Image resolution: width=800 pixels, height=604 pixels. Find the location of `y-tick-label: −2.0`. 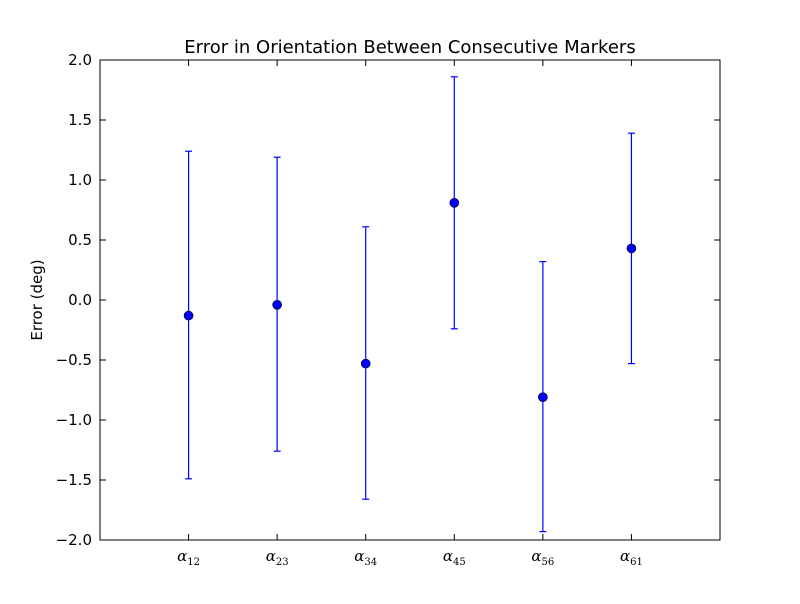

y-tick-label: −2.0 is located at coordinates (74, 540).